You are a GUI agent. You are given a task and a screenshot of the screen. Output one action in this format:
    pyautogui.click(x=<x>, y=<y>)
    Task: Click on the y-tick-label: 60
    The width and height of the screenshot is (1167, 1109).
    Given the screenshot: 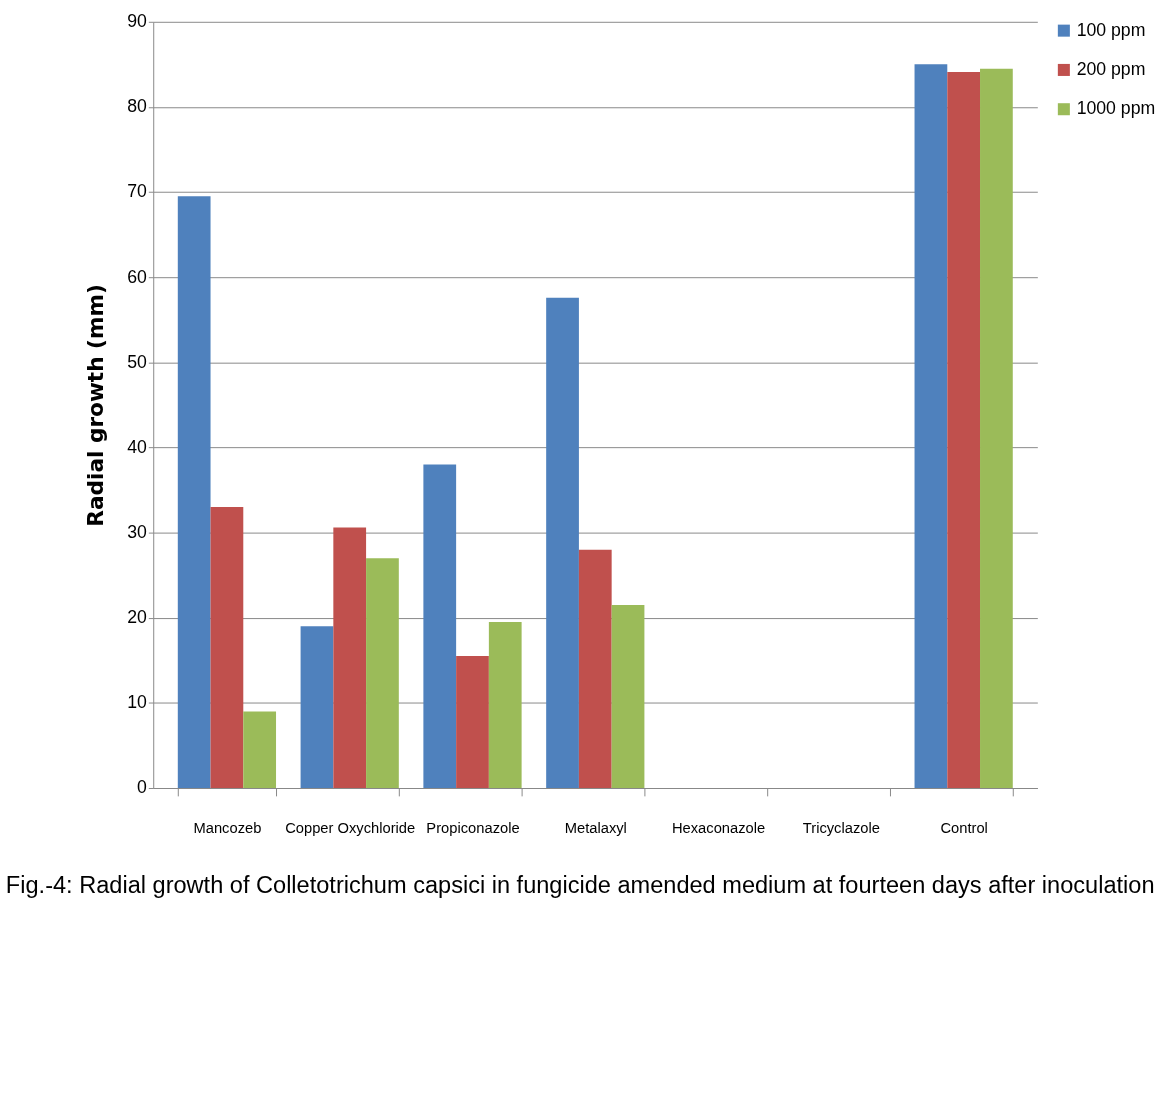 What is the action you would take?
    pyautogui.click(x=137, y=276)
    